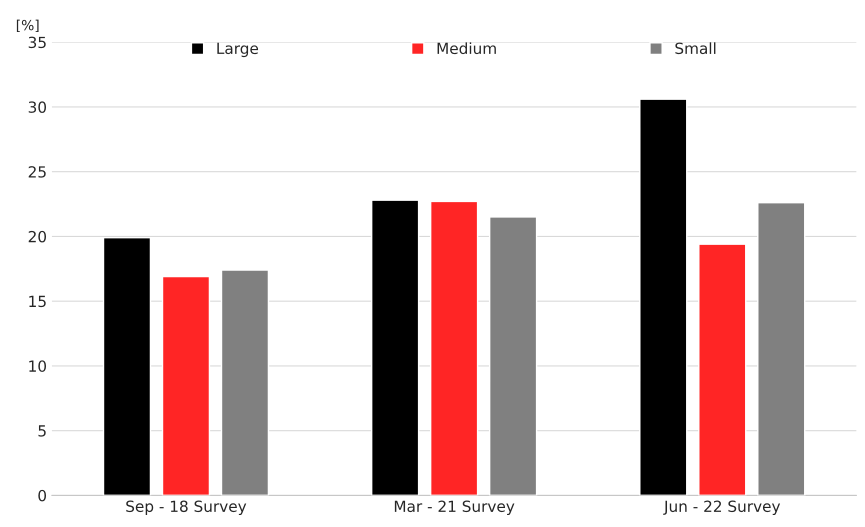 The width and height of the screenshot is (865, 527). I want to click on x-tick-label: Mar - 21 Survey, so click(454, 508).